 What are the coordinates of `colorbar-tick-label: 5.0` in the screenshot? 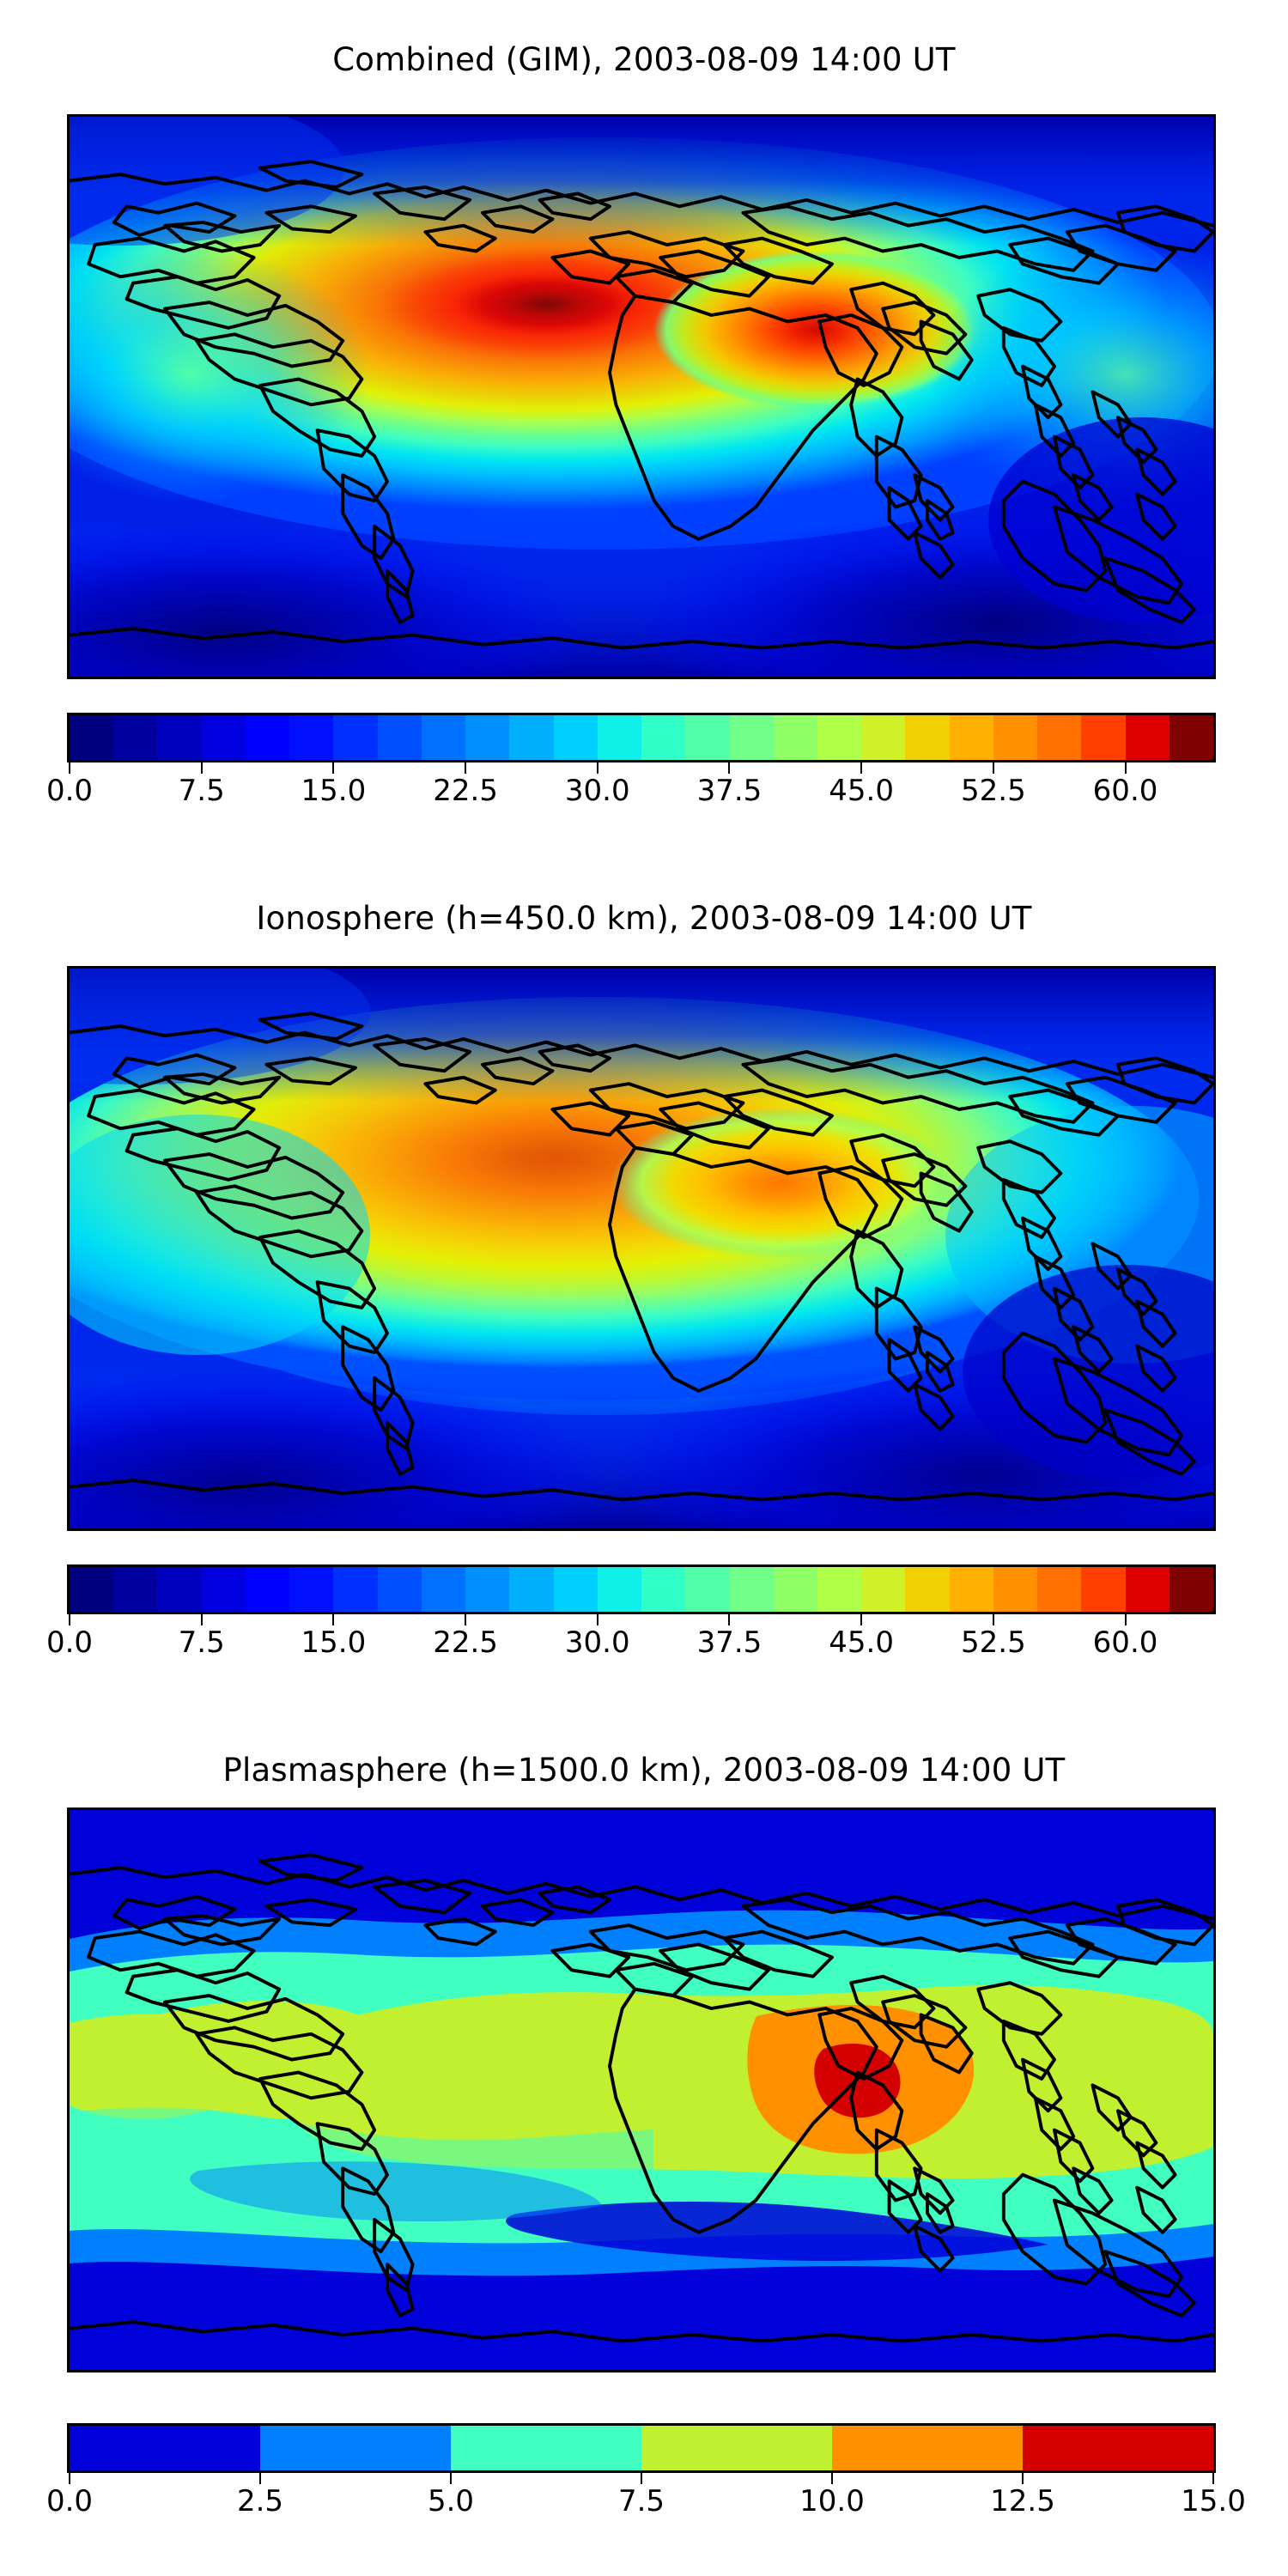 It's located at (451, 2501).